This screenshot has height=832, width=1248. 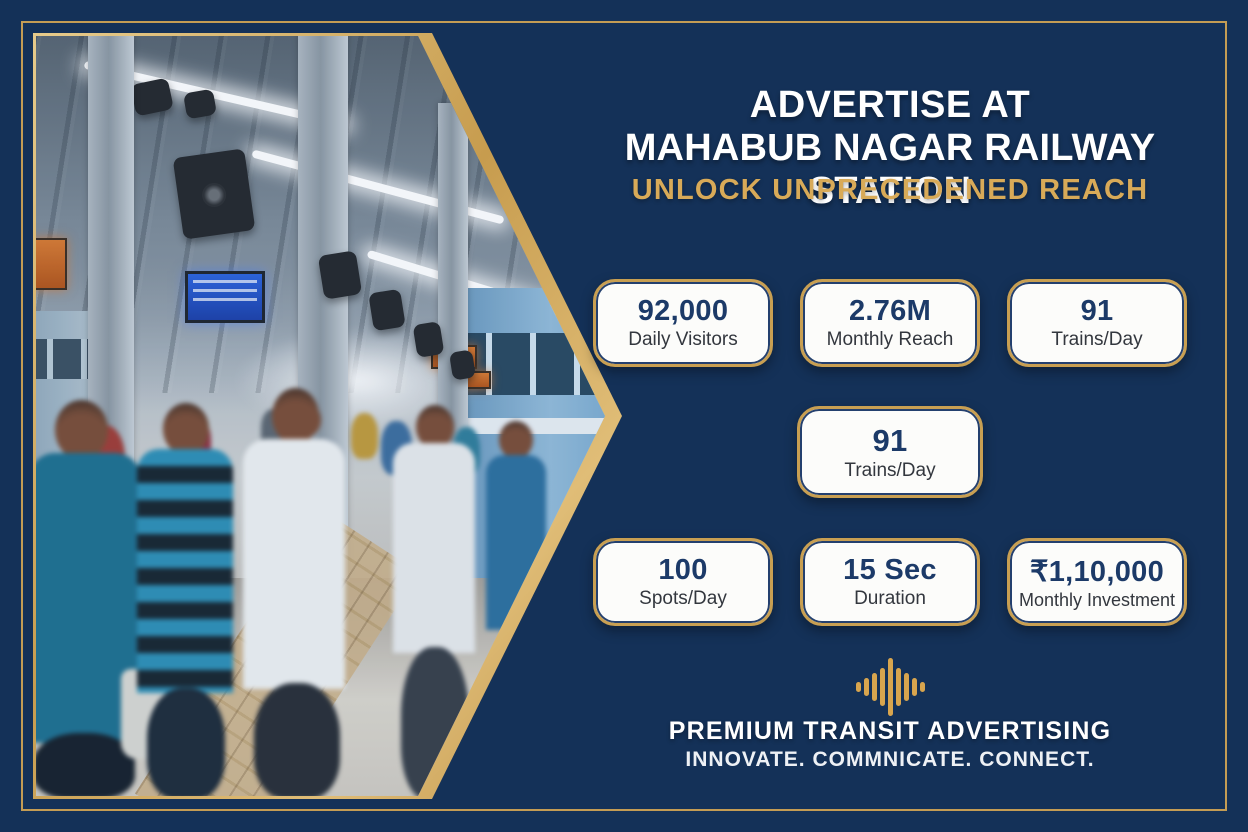 I want to click on stat-card-monthly-reach: 2.76M Monthly Reach, so click(x=890, y=323).